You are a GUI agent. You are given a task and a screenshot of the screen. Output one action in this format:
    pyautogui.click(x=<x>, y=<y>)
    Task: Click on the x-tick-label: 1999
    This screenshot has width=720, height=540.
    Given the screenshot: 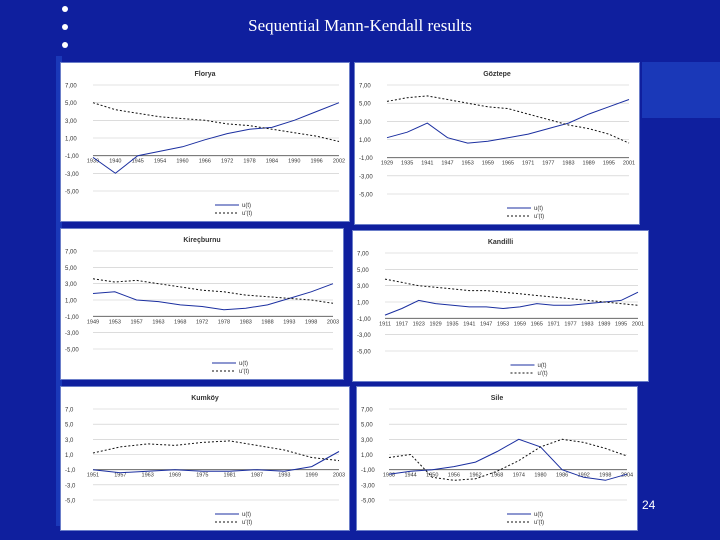 What is the action you would take?
    pyautogui.click(x=312, y=476)
    